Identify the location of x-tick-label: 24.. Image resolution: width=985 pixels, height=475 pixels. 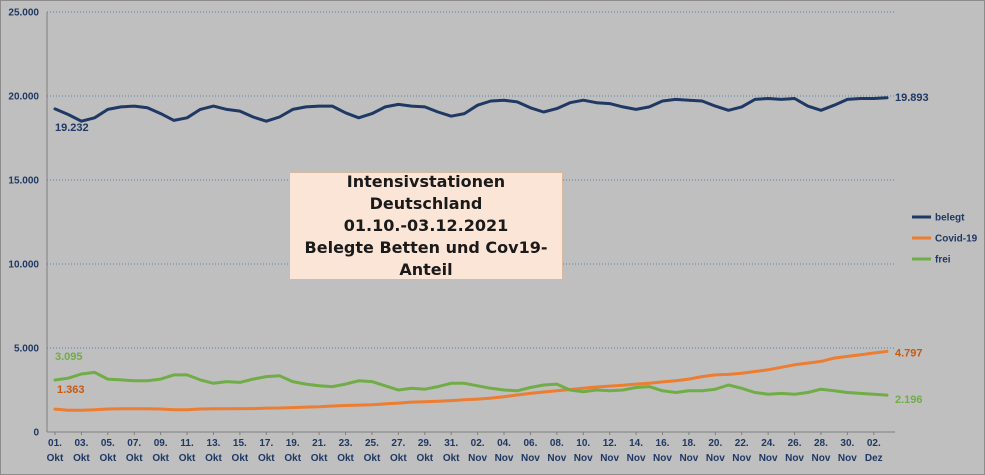
(768, 443).